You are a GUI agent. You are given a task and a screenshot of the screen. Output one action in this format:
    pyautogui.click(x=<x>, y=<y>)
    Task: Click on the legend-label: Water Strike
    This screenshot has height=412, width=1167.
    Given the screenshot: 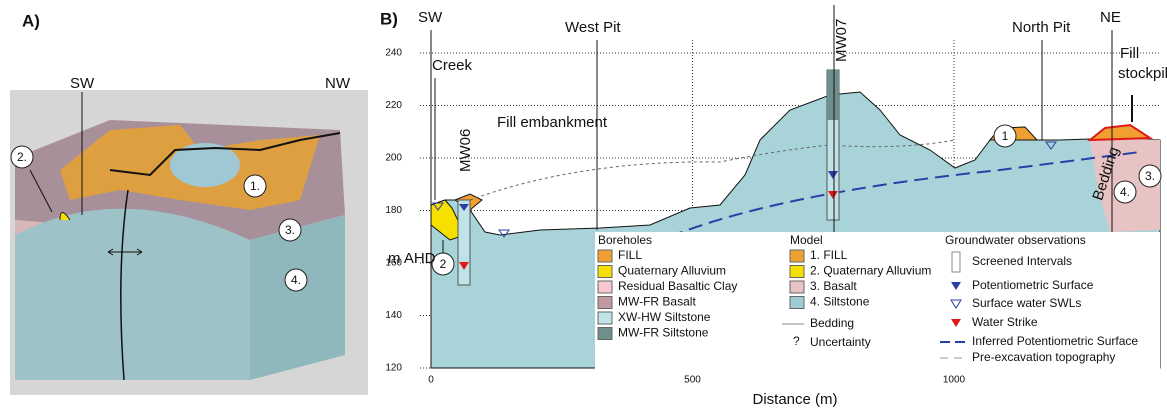 What is the action you would take?
    pyautogui.click(x=1005, y=322)
    